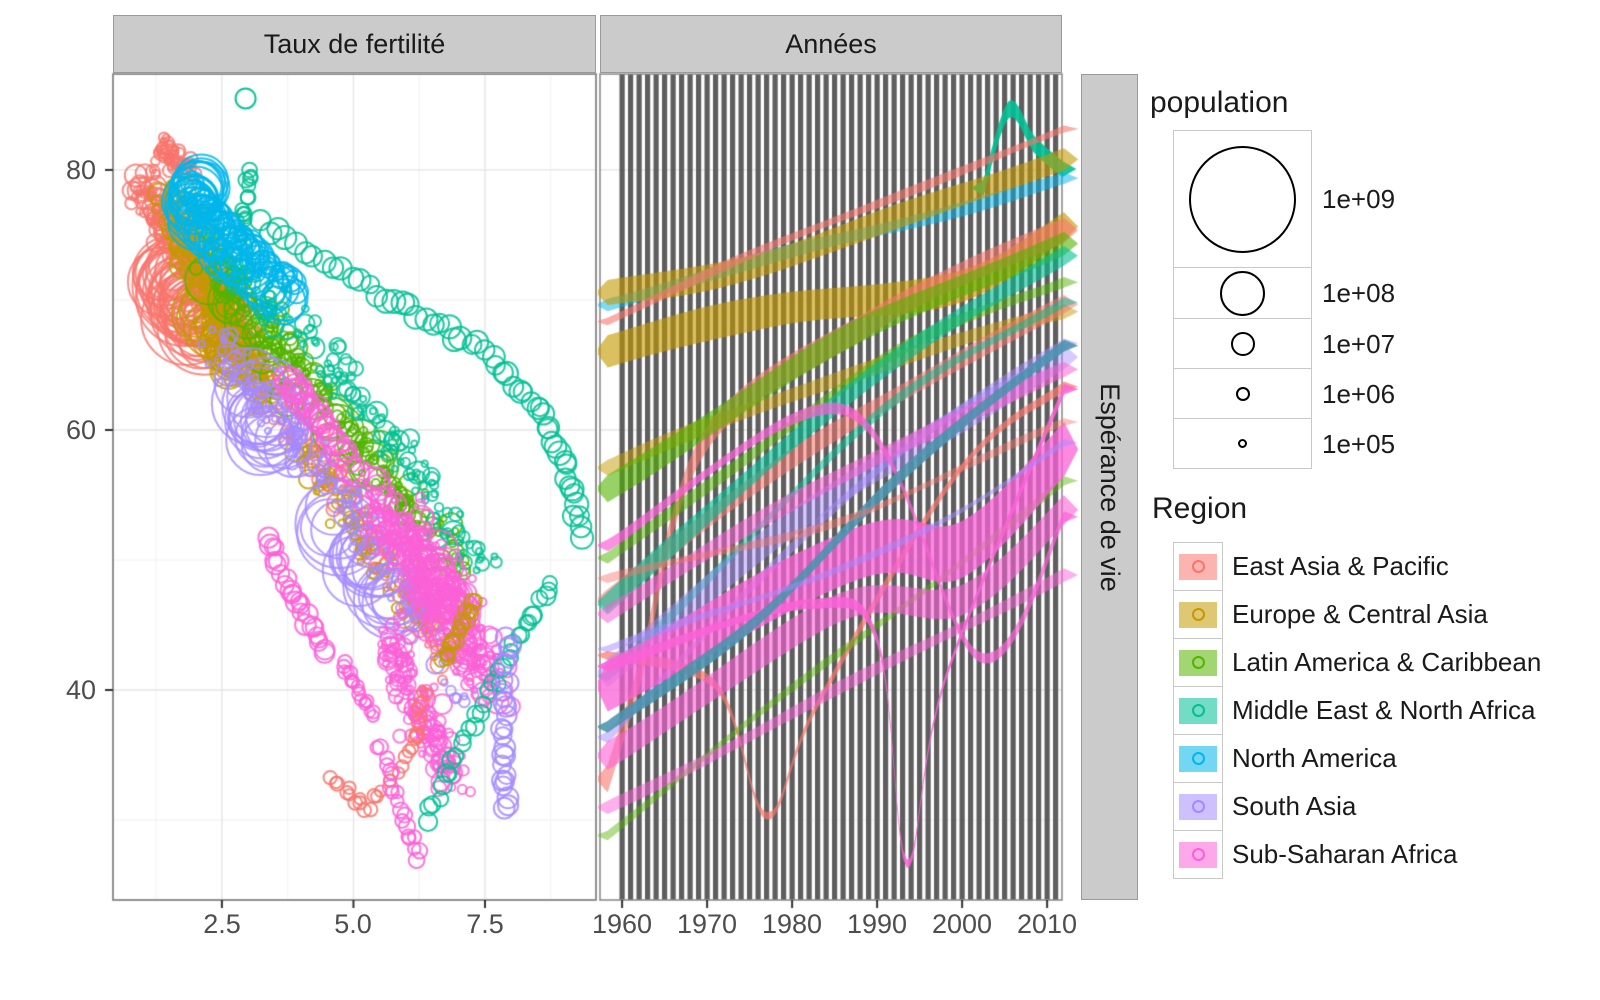  What do you see at coordinates (1359, 293) in the screenshot?
I see `population-key-label: 1e+08` at bounding box center [1359, 293].